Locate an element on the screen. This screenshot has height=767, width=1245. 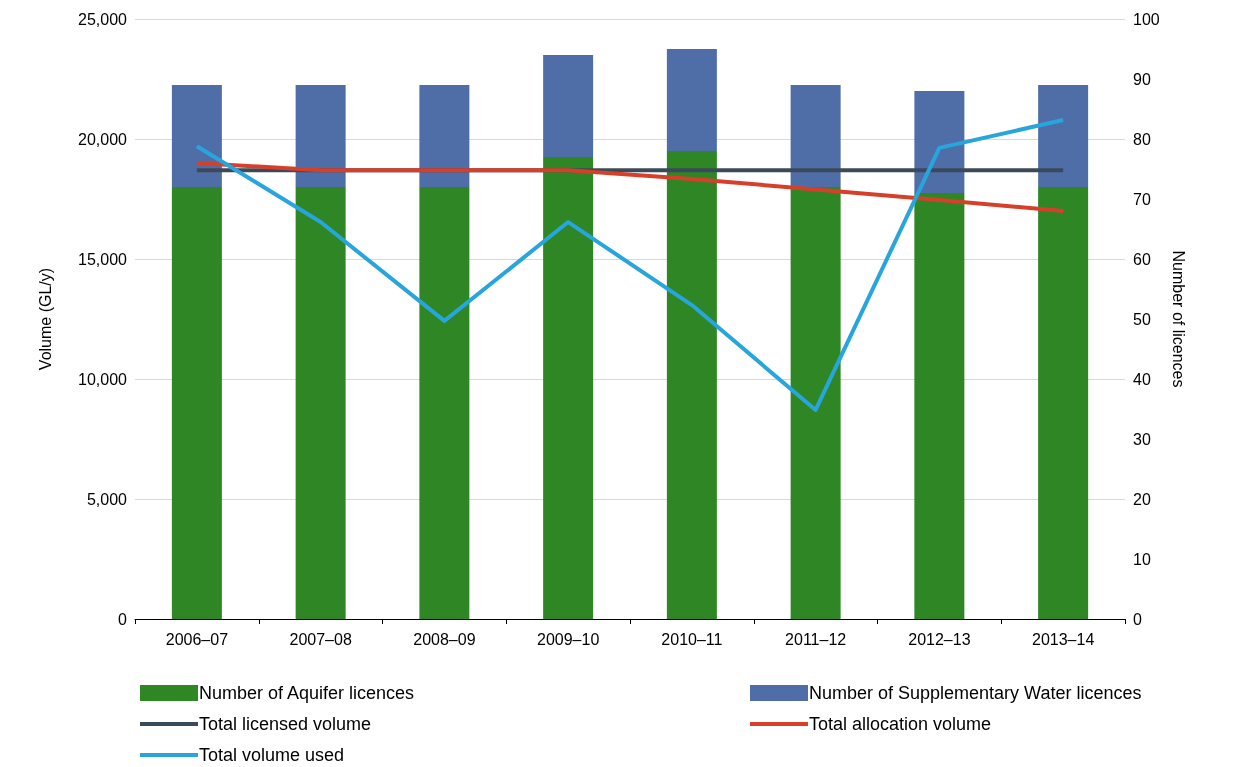
y-tick-label: 15,000 is located at coordinates (103, 259).